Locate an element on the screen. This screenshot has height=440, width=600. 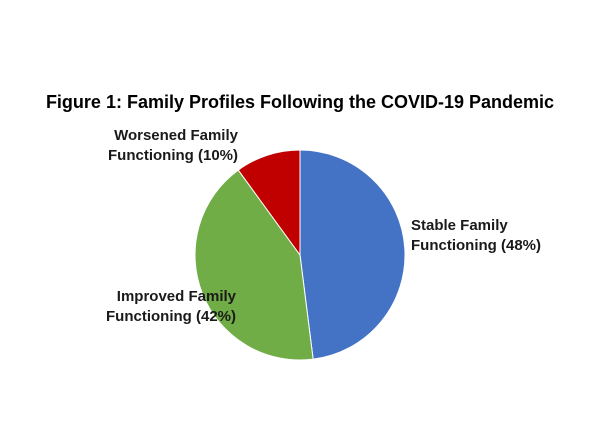
slice-label-stable: Stable Family Functioning (48%) is located at coordinates (476, 236).